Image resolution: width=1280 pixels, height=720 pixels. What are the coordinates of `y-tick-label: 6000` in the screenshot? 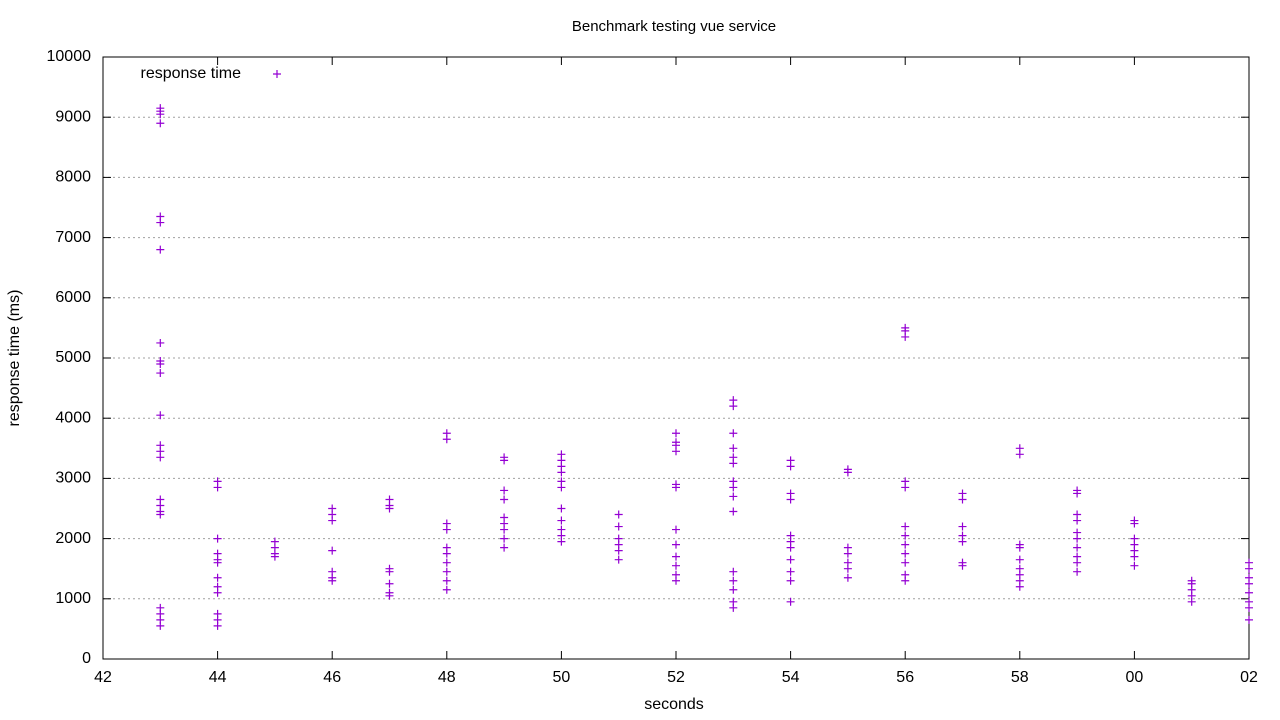 It's located at (73, 297).